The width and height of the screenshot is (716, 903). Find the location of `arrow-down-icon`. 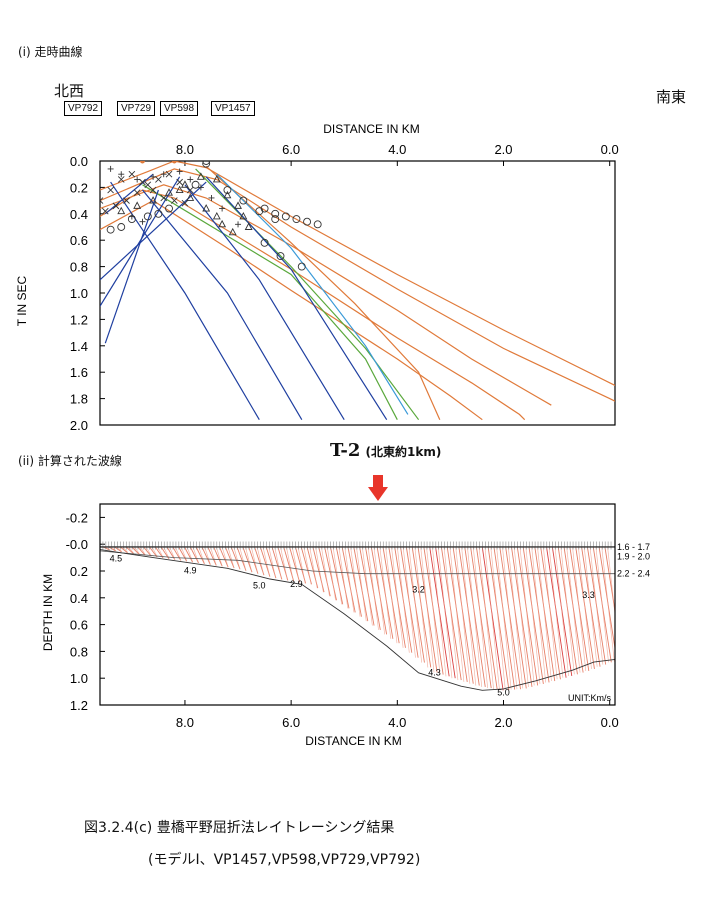

arrow-down-icon is located at coordinates (378, 488).